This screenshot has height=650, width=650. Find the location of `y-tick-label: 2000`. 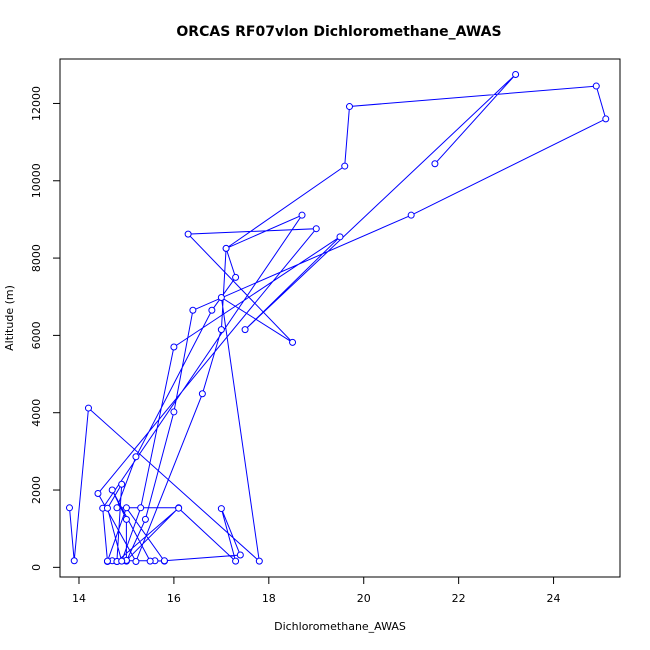

y-tick-label: 2000 is located at coordinates (36, 490).